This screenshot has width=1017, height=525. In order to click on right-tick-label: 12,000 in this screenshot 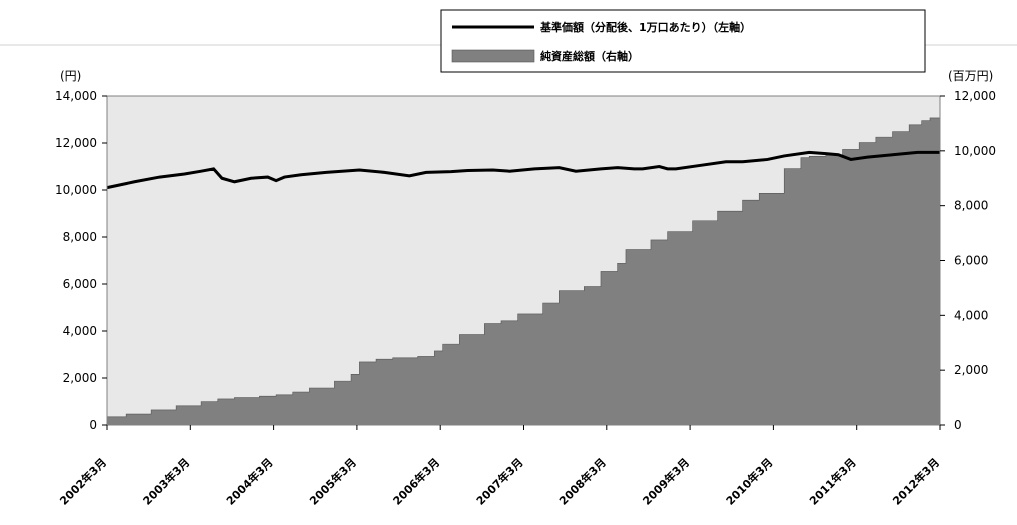, I will do `click(975, 96)`.